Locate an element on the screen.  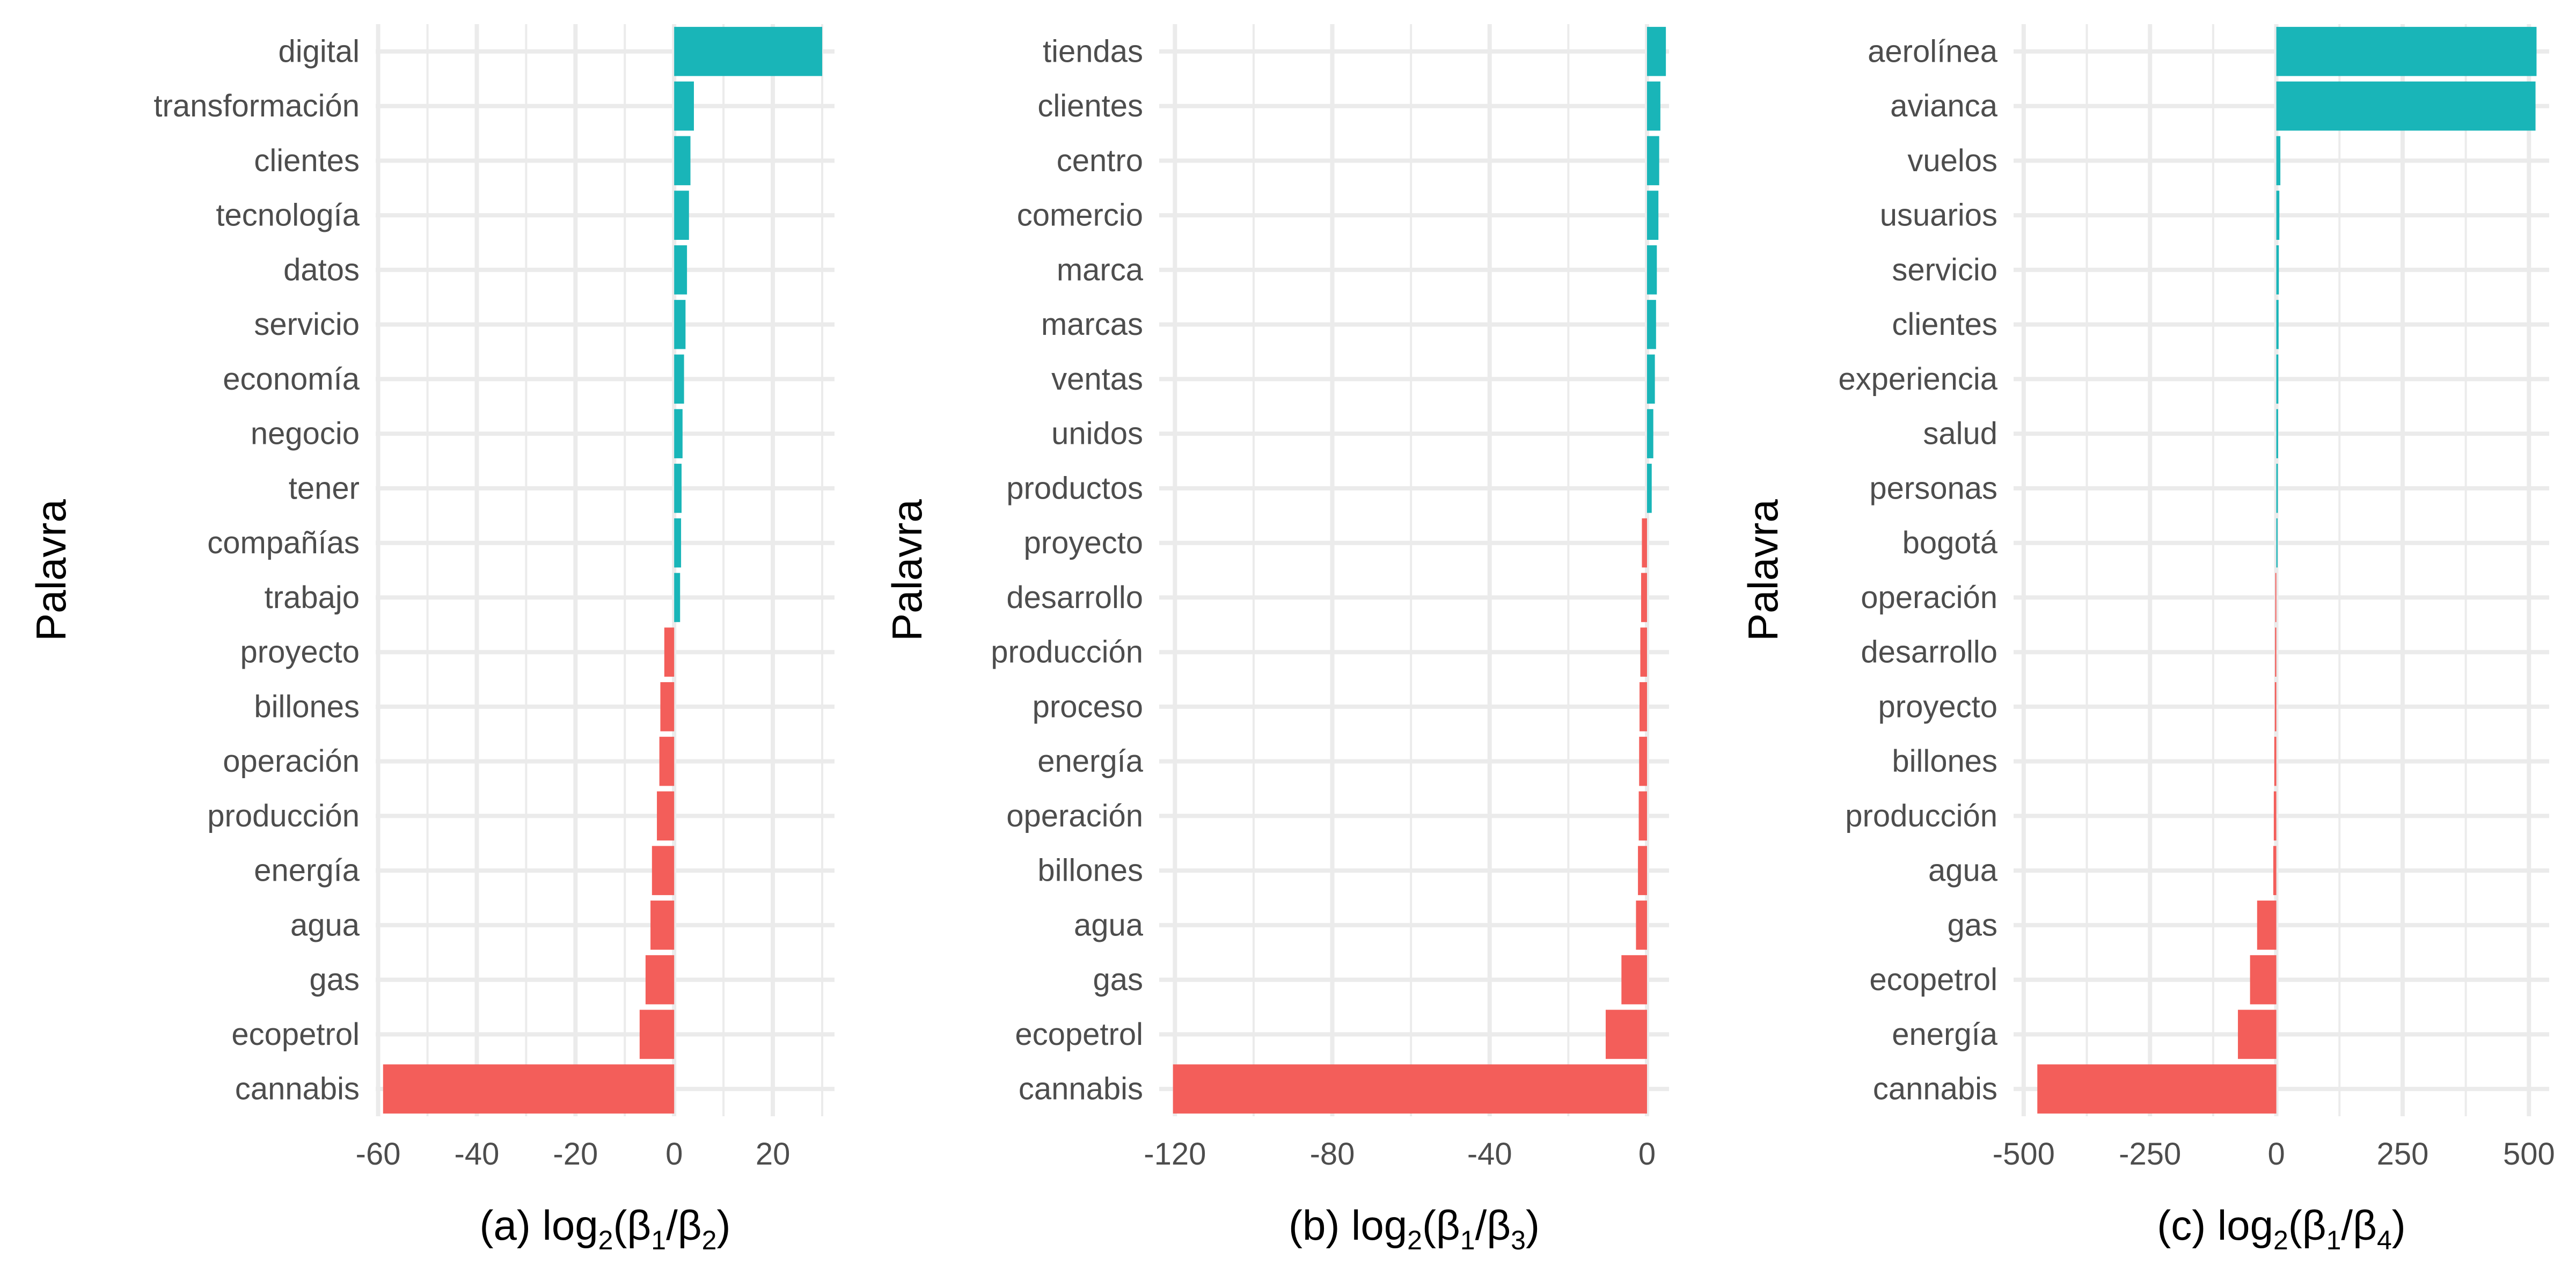
category-label: digital is located at coordinates (319, 51).